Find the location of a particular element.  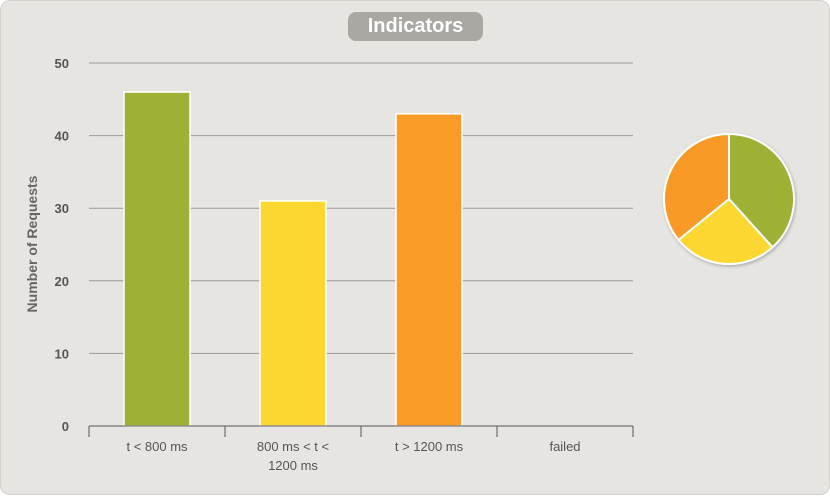

x-tick-label: t > 1200 ms is located at coordinates (429, 446).